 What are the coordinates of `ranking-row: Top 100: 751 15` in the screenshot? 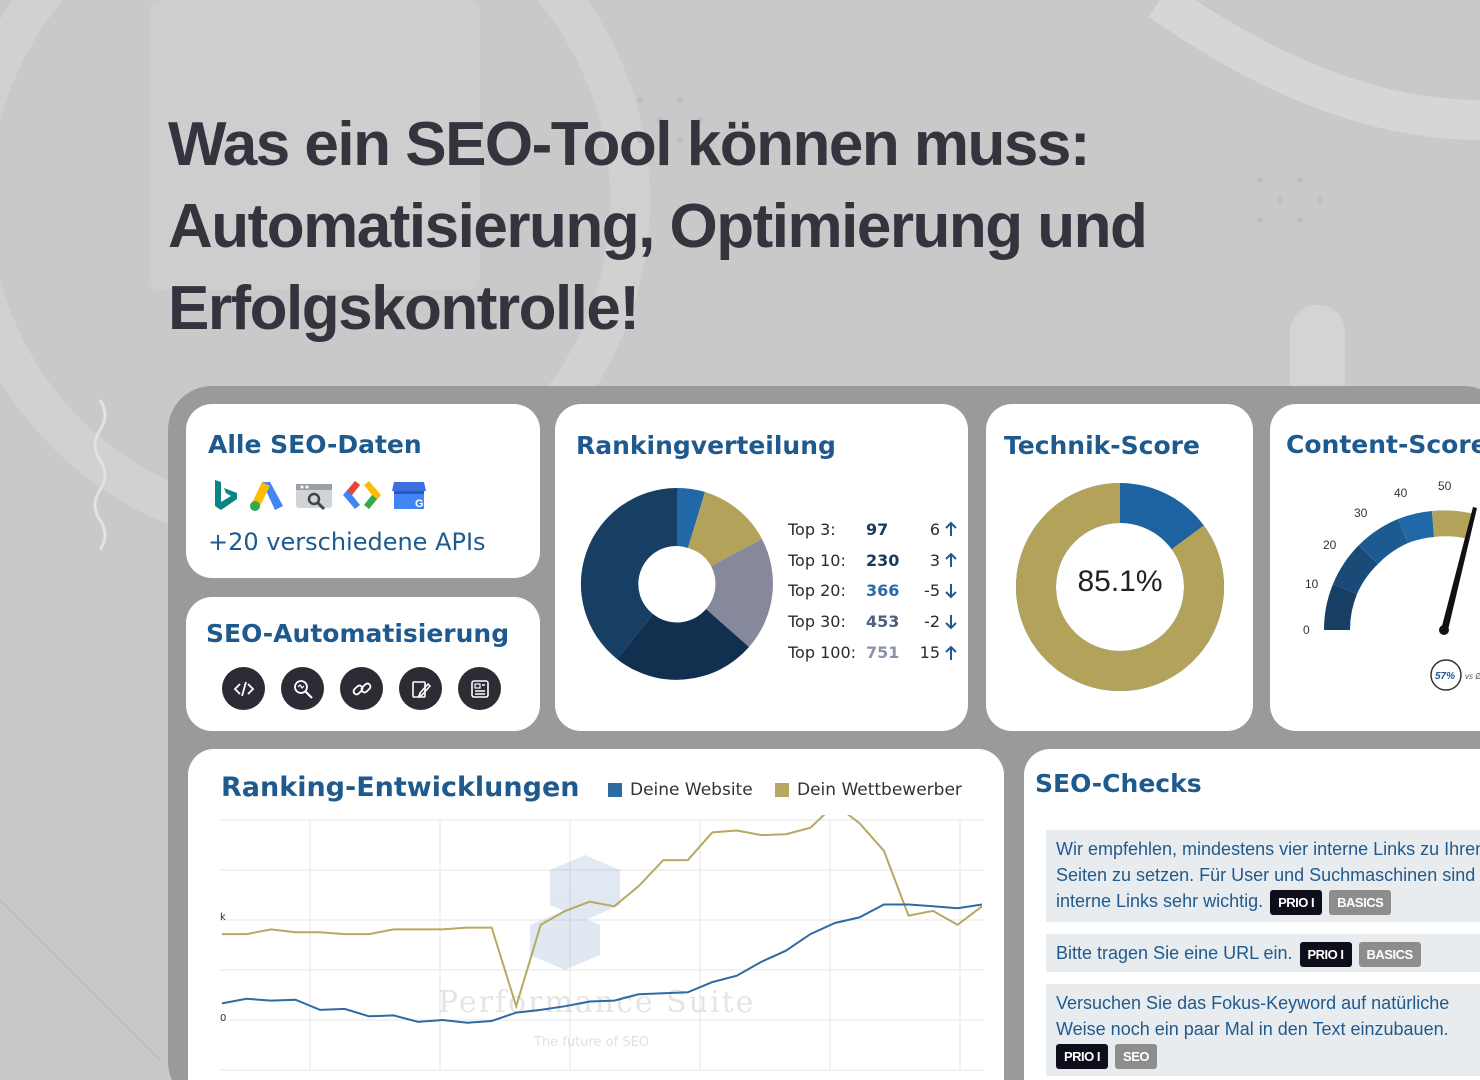 It's located at (876, 652).